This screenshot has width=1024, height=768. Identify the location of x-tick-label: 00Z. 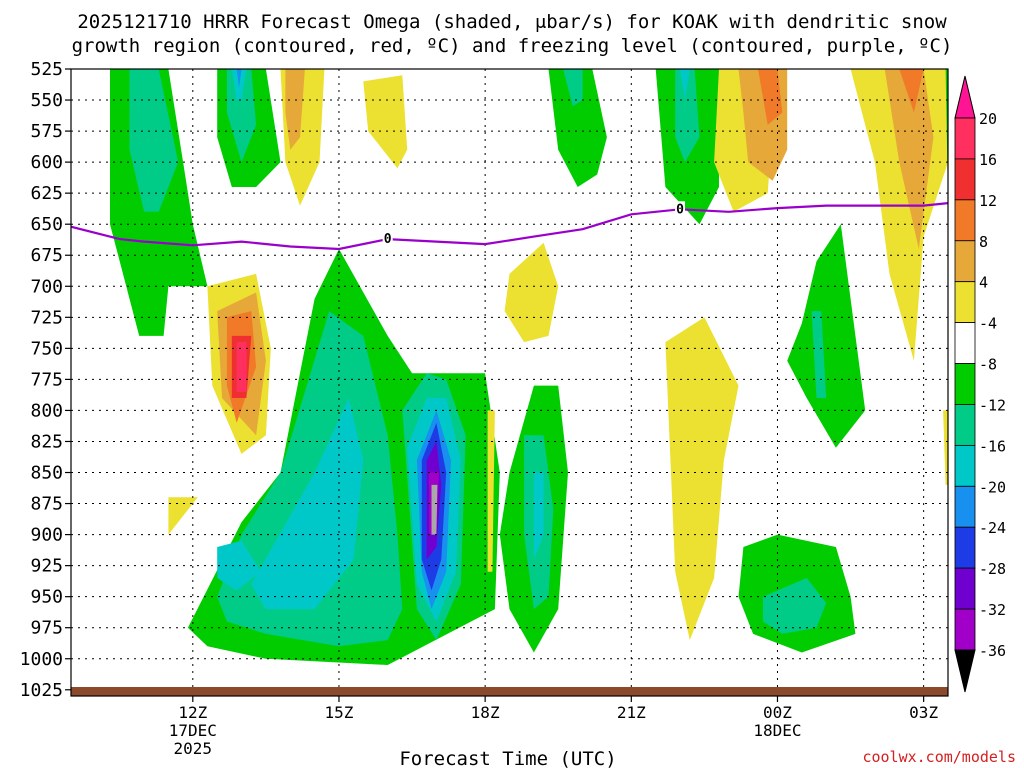
(777, 712).